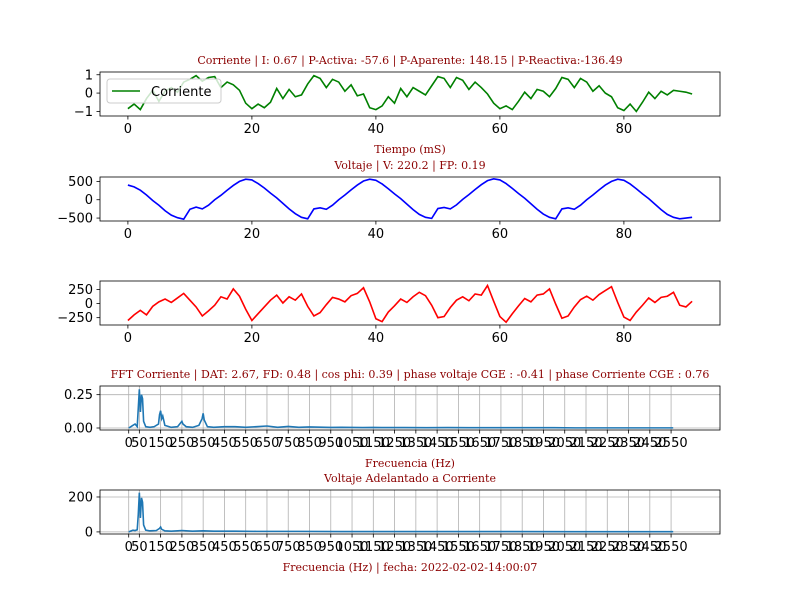 This screenshot has width=800, height=600. Describe the element at coordinates (128, 338) in the screenshot. I see `senal-roja-xtick-label-0: 0` at that location.